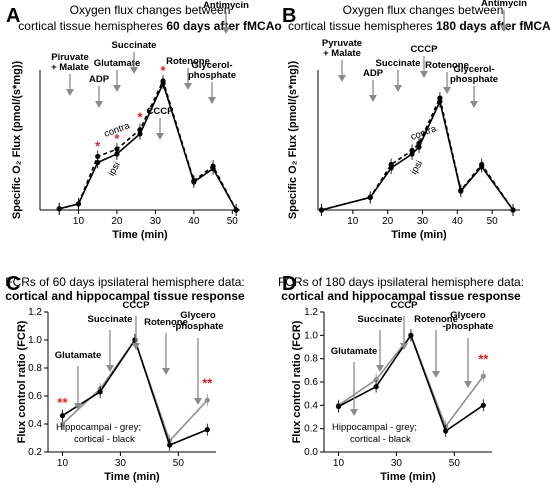 The height and width of the screenshot is (504, 550). What do you see at coordinates (117, 221) in the screenshot?
I see `x-tick-label: 20` at bounding box center [117, 221].